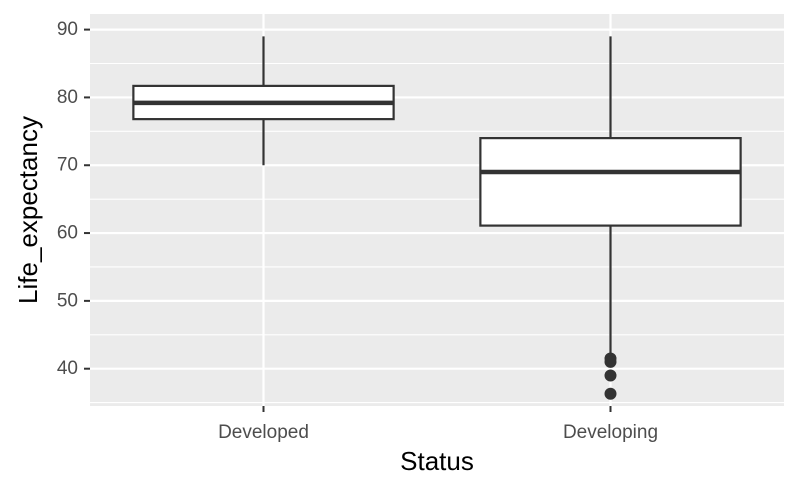  What do you see at coordinates (438, 424) in the screenshot?
I see `x-axis: Developed Developing` at bounding box center [438, 424].